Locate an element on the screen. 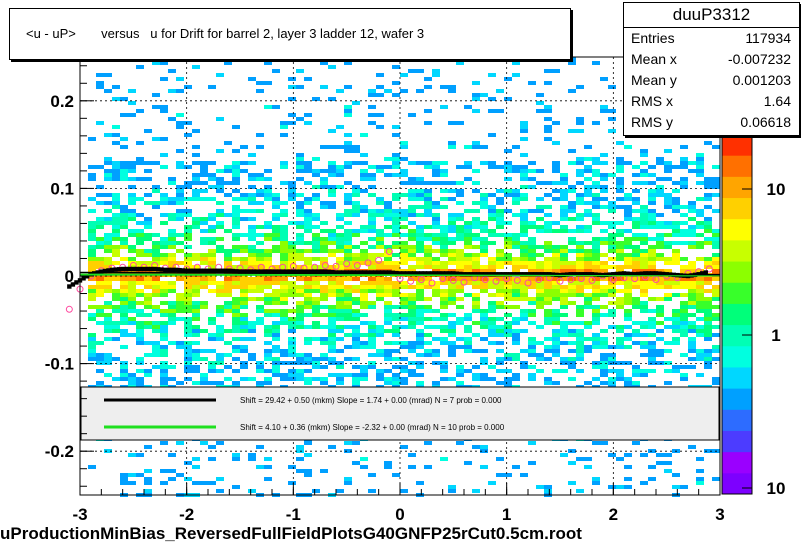 The height and width of the screenshot is (552, 801). palette-cell is located at coordinates (737, 272).